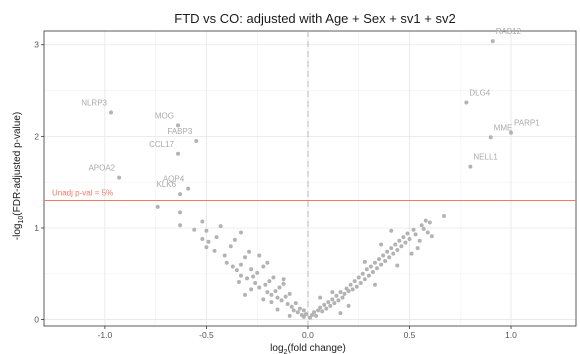  Describe the element at coordinates (36, 228) in the screenshot. I see `y-tick-label: 1` at that location.